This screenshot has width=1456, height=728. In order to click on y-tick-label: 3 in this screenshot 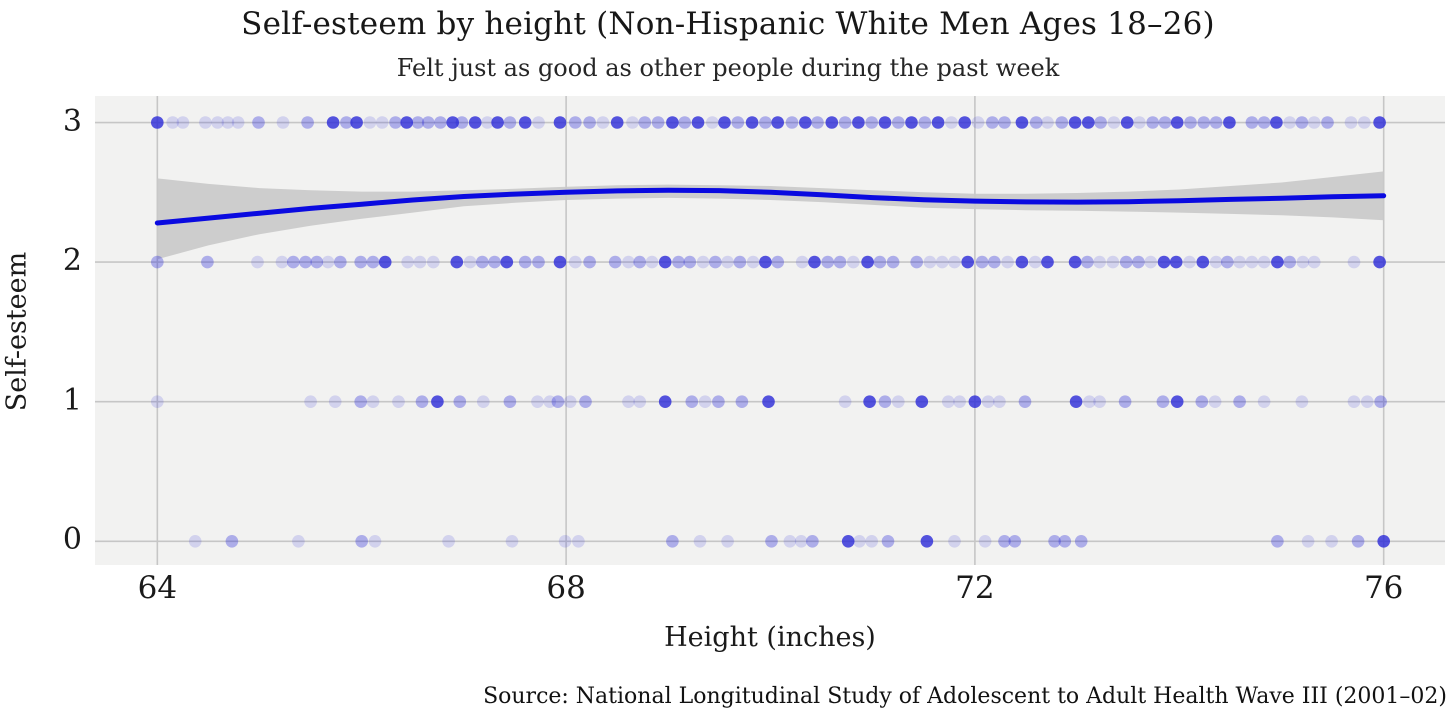, I will do `click(72, 121)`.